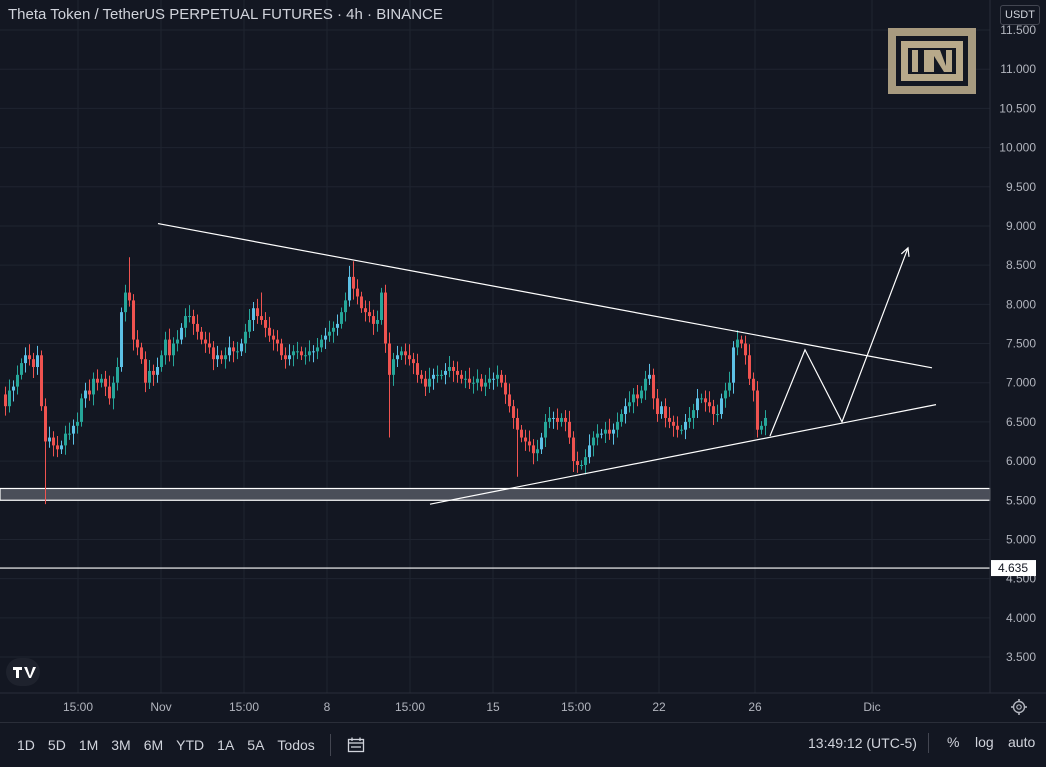 Image resolution: width=1046 pixels, height=767 pixels. I want to click on calendar-icon, so click(356, 745).